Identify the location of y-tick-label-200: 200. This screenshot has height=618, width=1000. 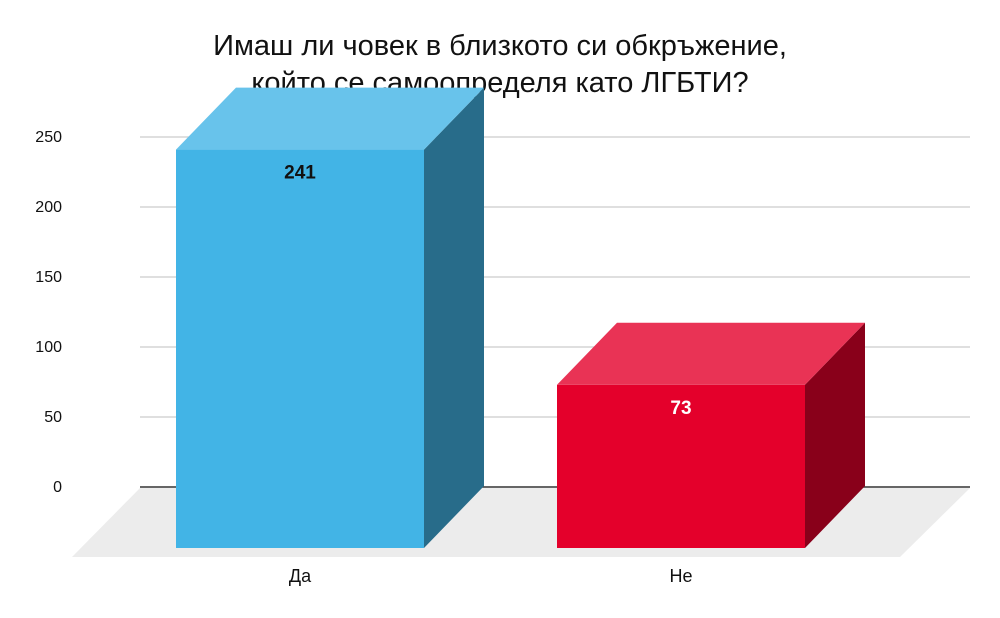
(48, 207).